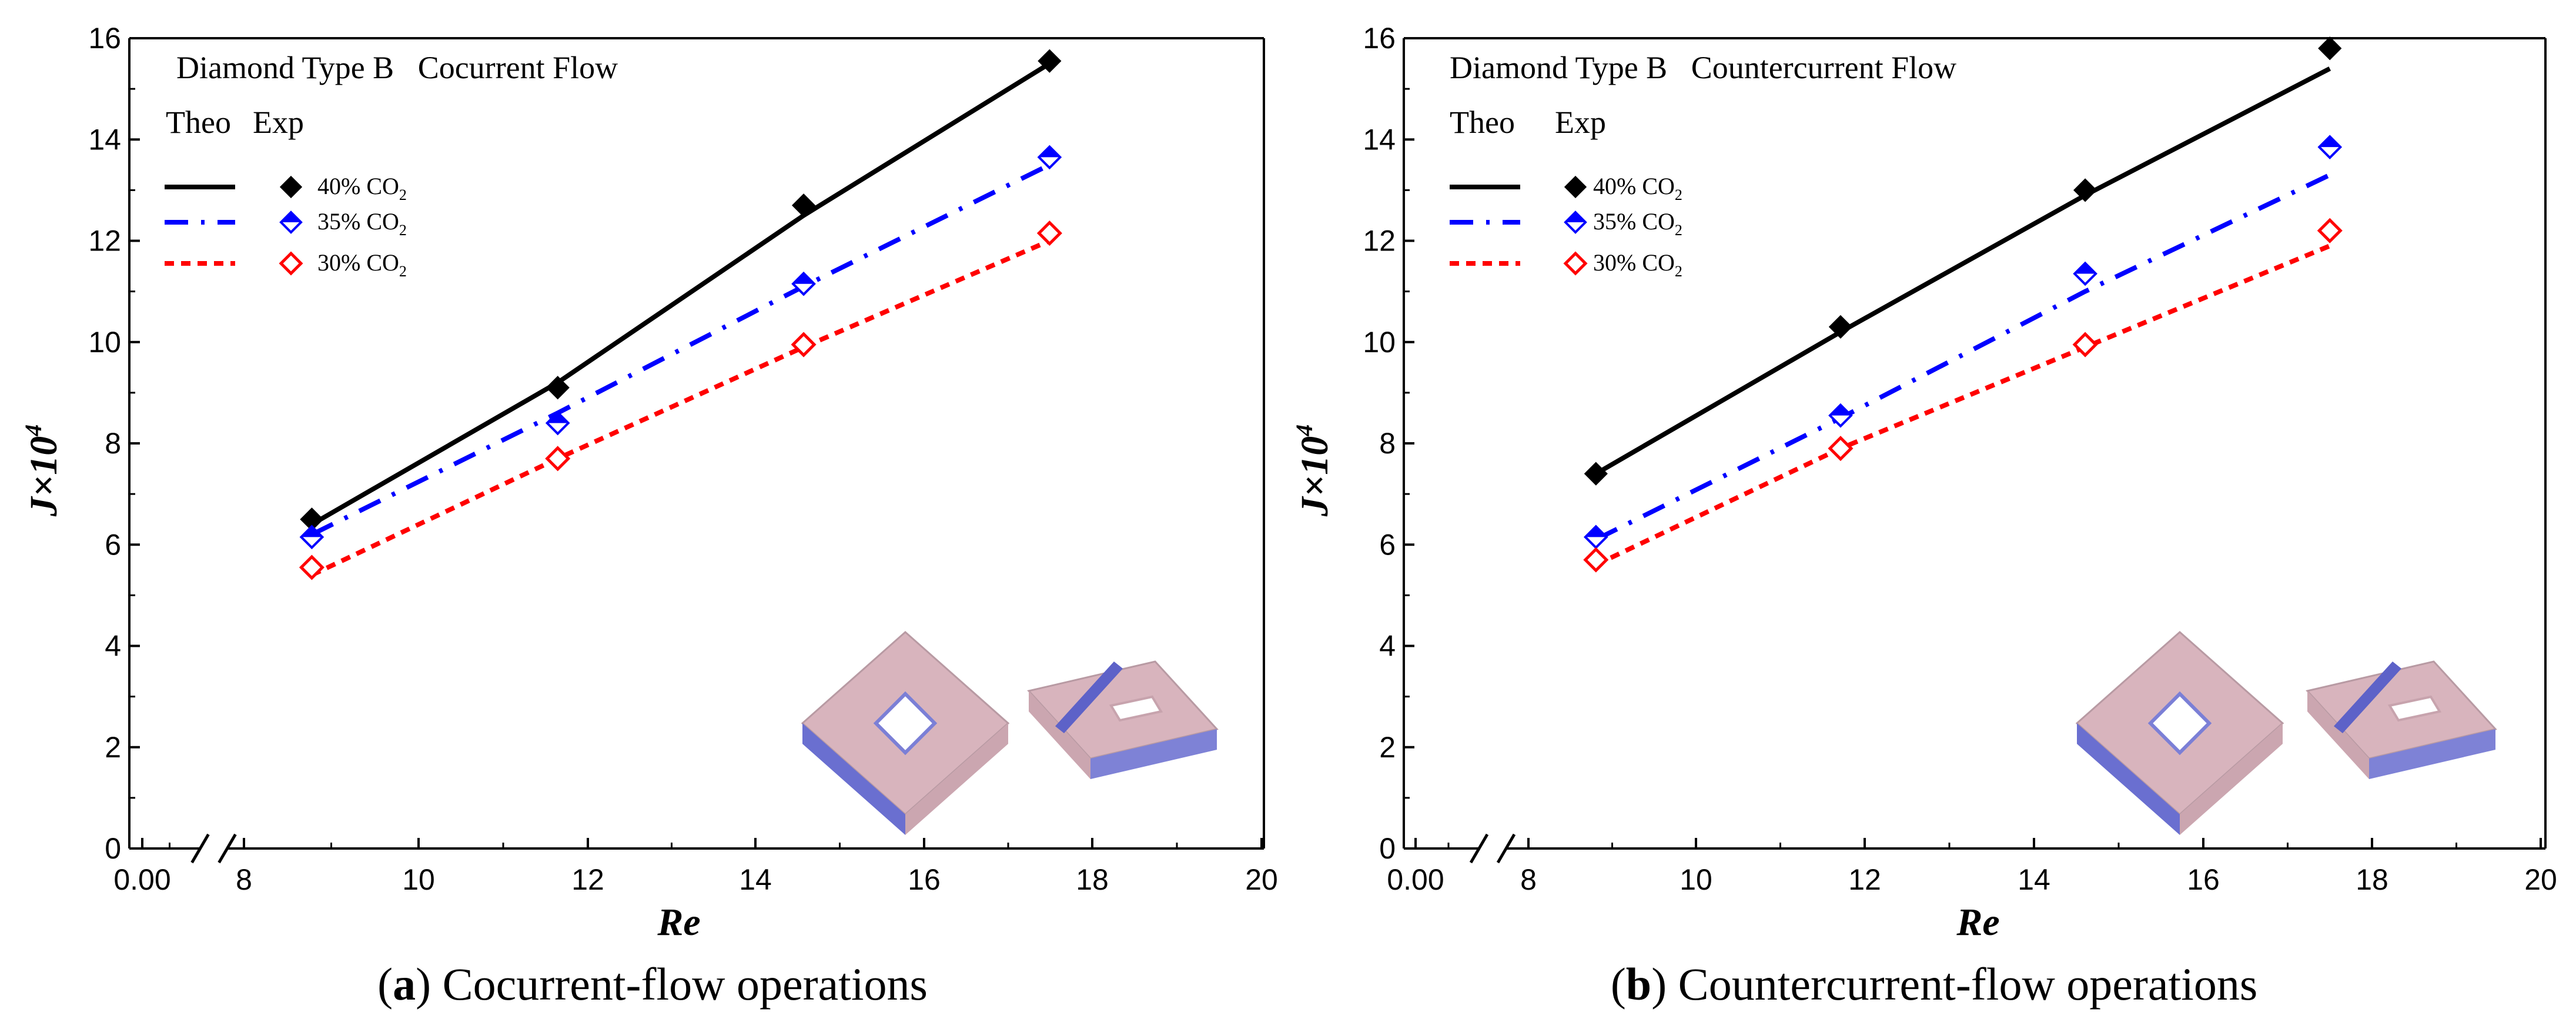  I want to click on panel-b-y-axis-label: J×104, so click(1313, 471).